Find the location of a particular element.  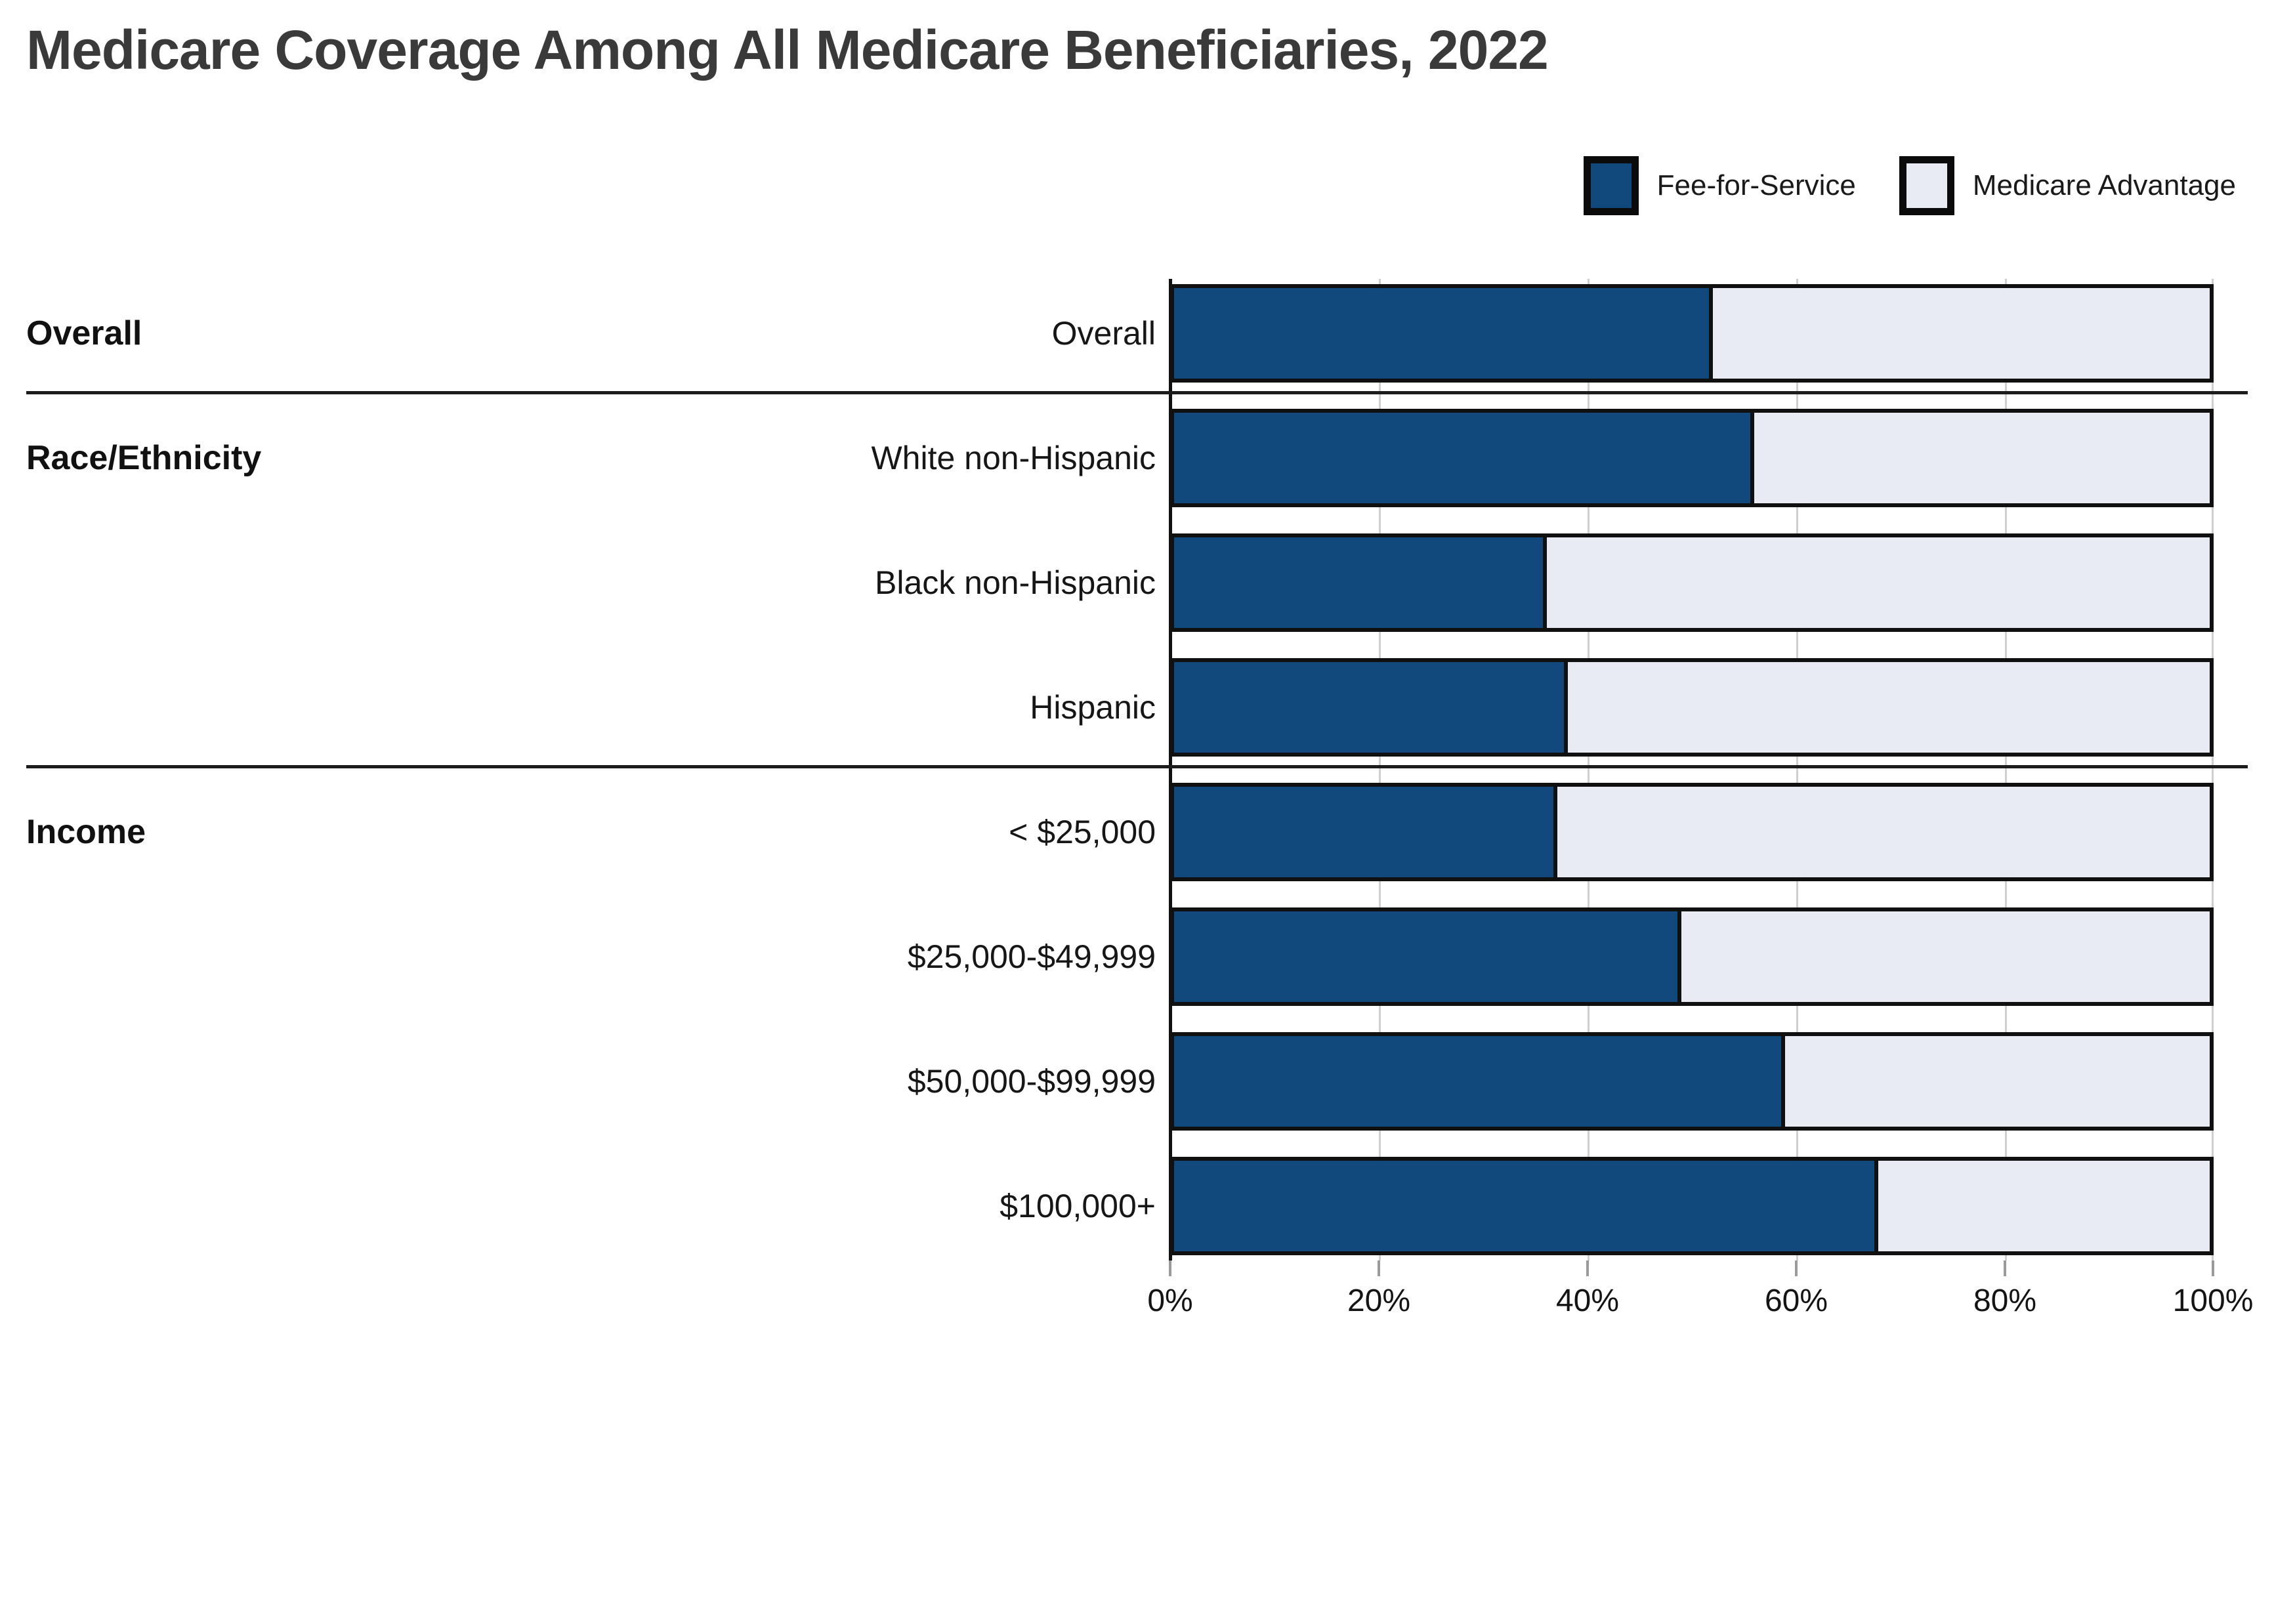

group-label-race-ethnicity: Race/Ethnicity is located at coordinates (144, 458).